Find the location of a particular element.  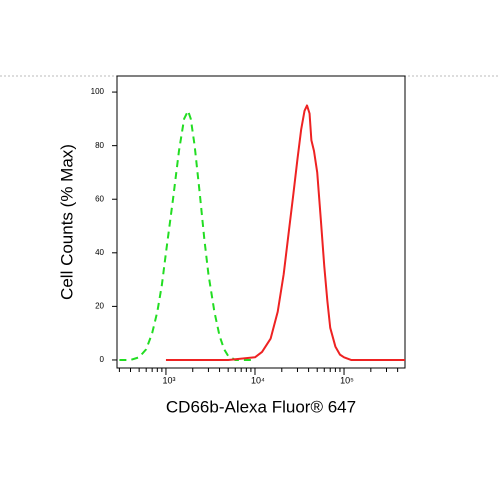

x-tick-label: 10⁵ is located at coordinates (347, 380).